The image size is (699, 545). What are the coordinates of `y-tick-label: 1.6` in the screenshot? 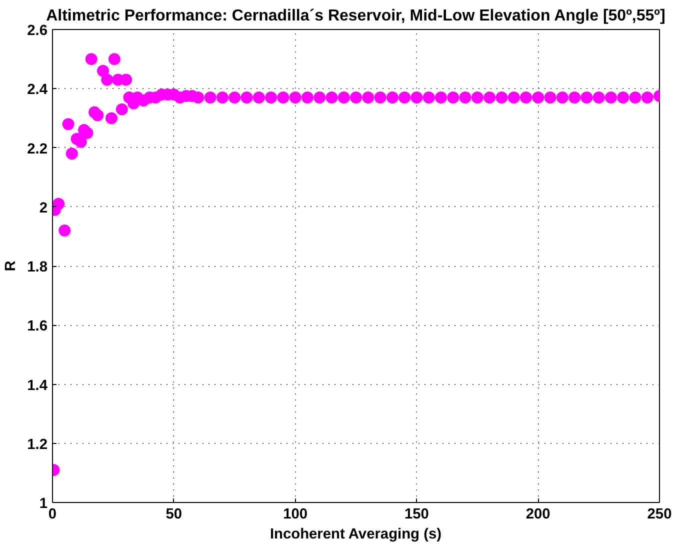 It's located at (37, 326).